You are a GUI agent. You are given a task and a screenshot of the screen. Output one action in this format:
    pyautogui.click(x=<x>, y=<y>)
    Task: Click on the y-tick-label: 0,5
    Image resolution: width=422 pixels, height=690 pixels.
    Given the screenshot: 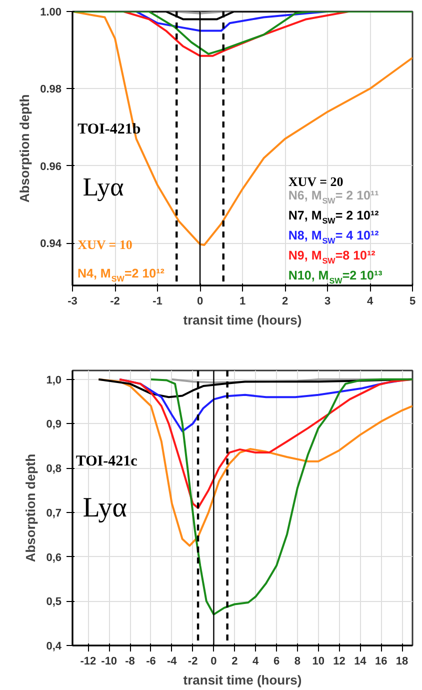 What is the action you would take?
    pyautogui.click(x=54, y=602)
    